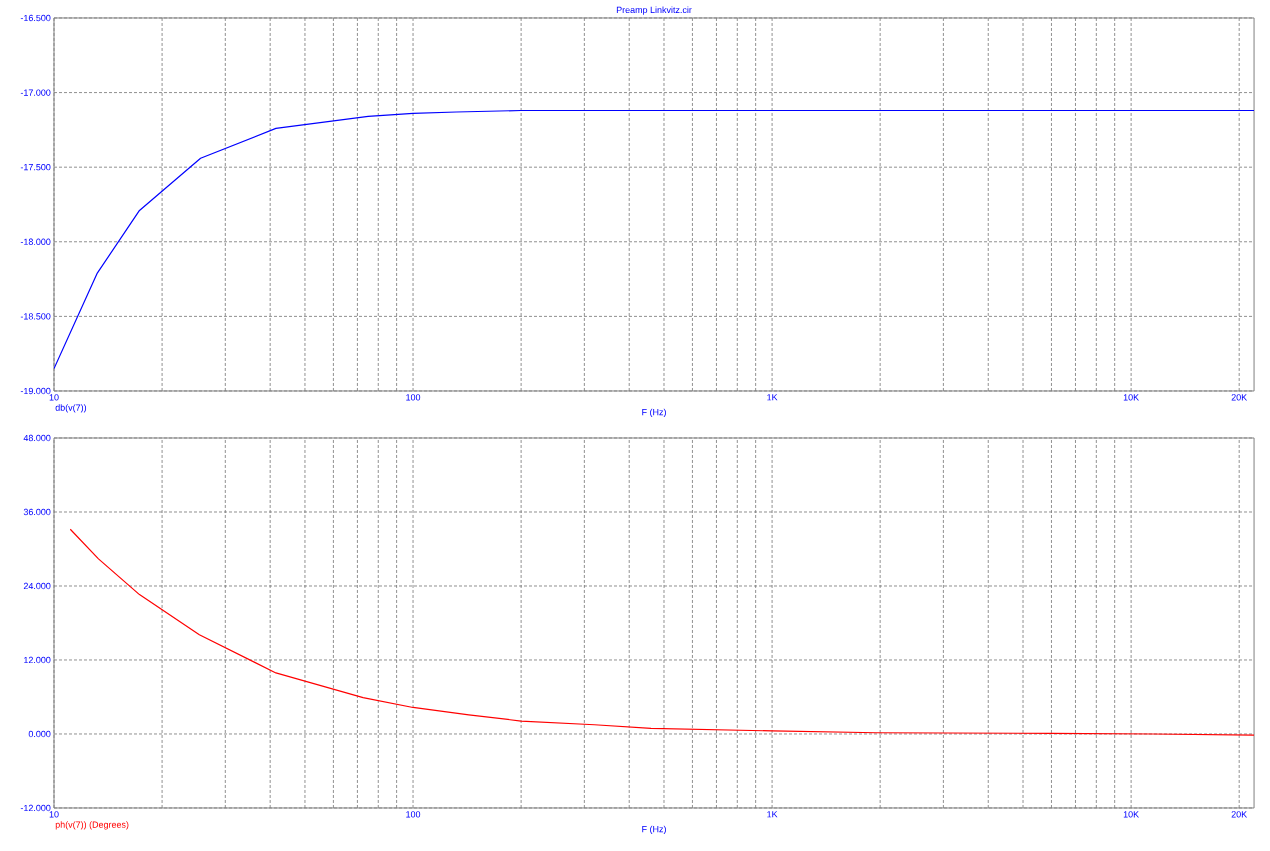 This screenshot has height=851, width=1270. What do you see at coordinates (35, 167) in the screenshot?
I see `y-tick-label: -17.500` at bounding box center [35, 167].